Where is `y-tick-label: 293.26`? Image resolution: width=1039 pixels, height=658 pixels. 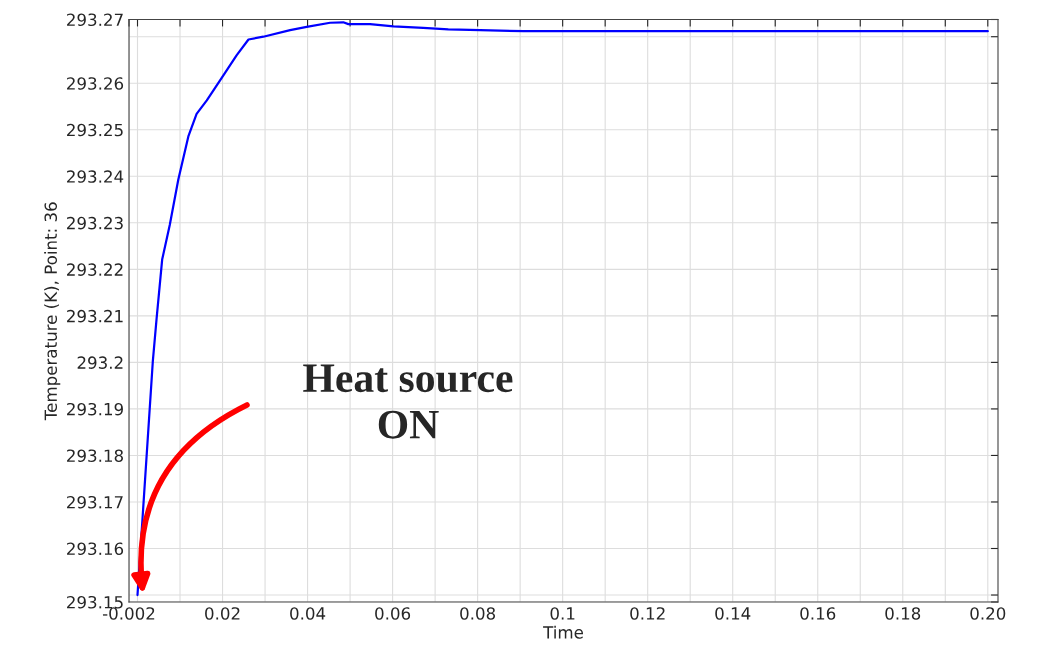
y-tick-label: 293.26 is located at coordinates (95, 83).